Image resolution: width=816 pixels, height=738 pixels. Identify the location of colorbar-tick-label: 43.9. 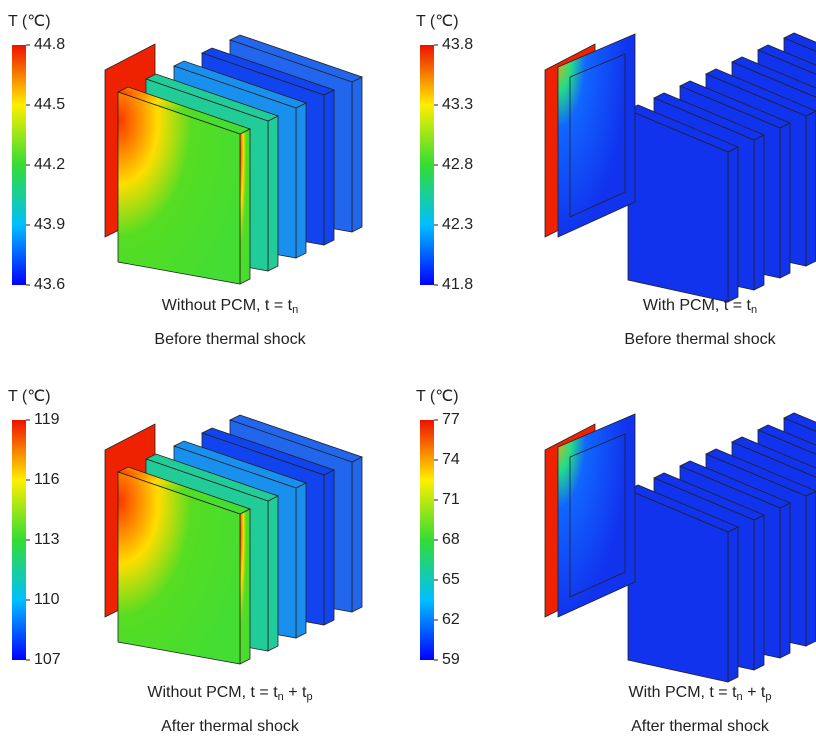
(49, 224).